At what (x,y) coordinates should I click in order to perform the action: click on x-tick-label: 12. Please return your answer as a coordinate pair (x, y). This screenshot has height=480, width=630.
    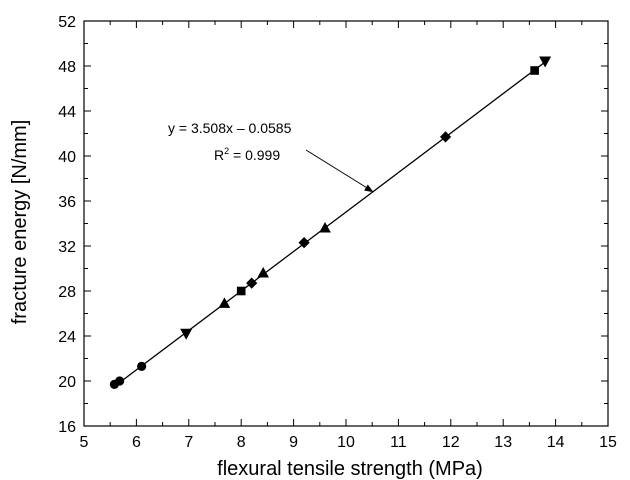
    Looking at the image, I should click on (451, 442).